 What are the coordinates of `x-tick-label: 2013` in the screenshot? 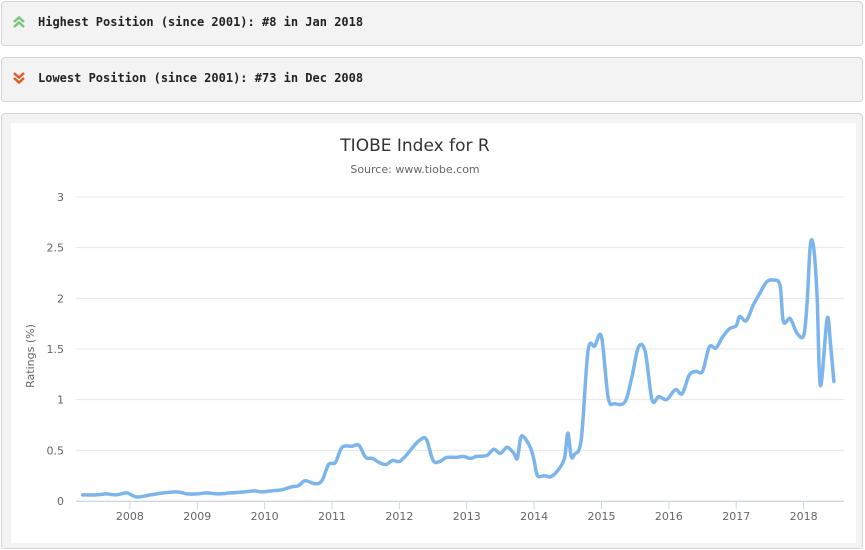 It's located at (467, 516).